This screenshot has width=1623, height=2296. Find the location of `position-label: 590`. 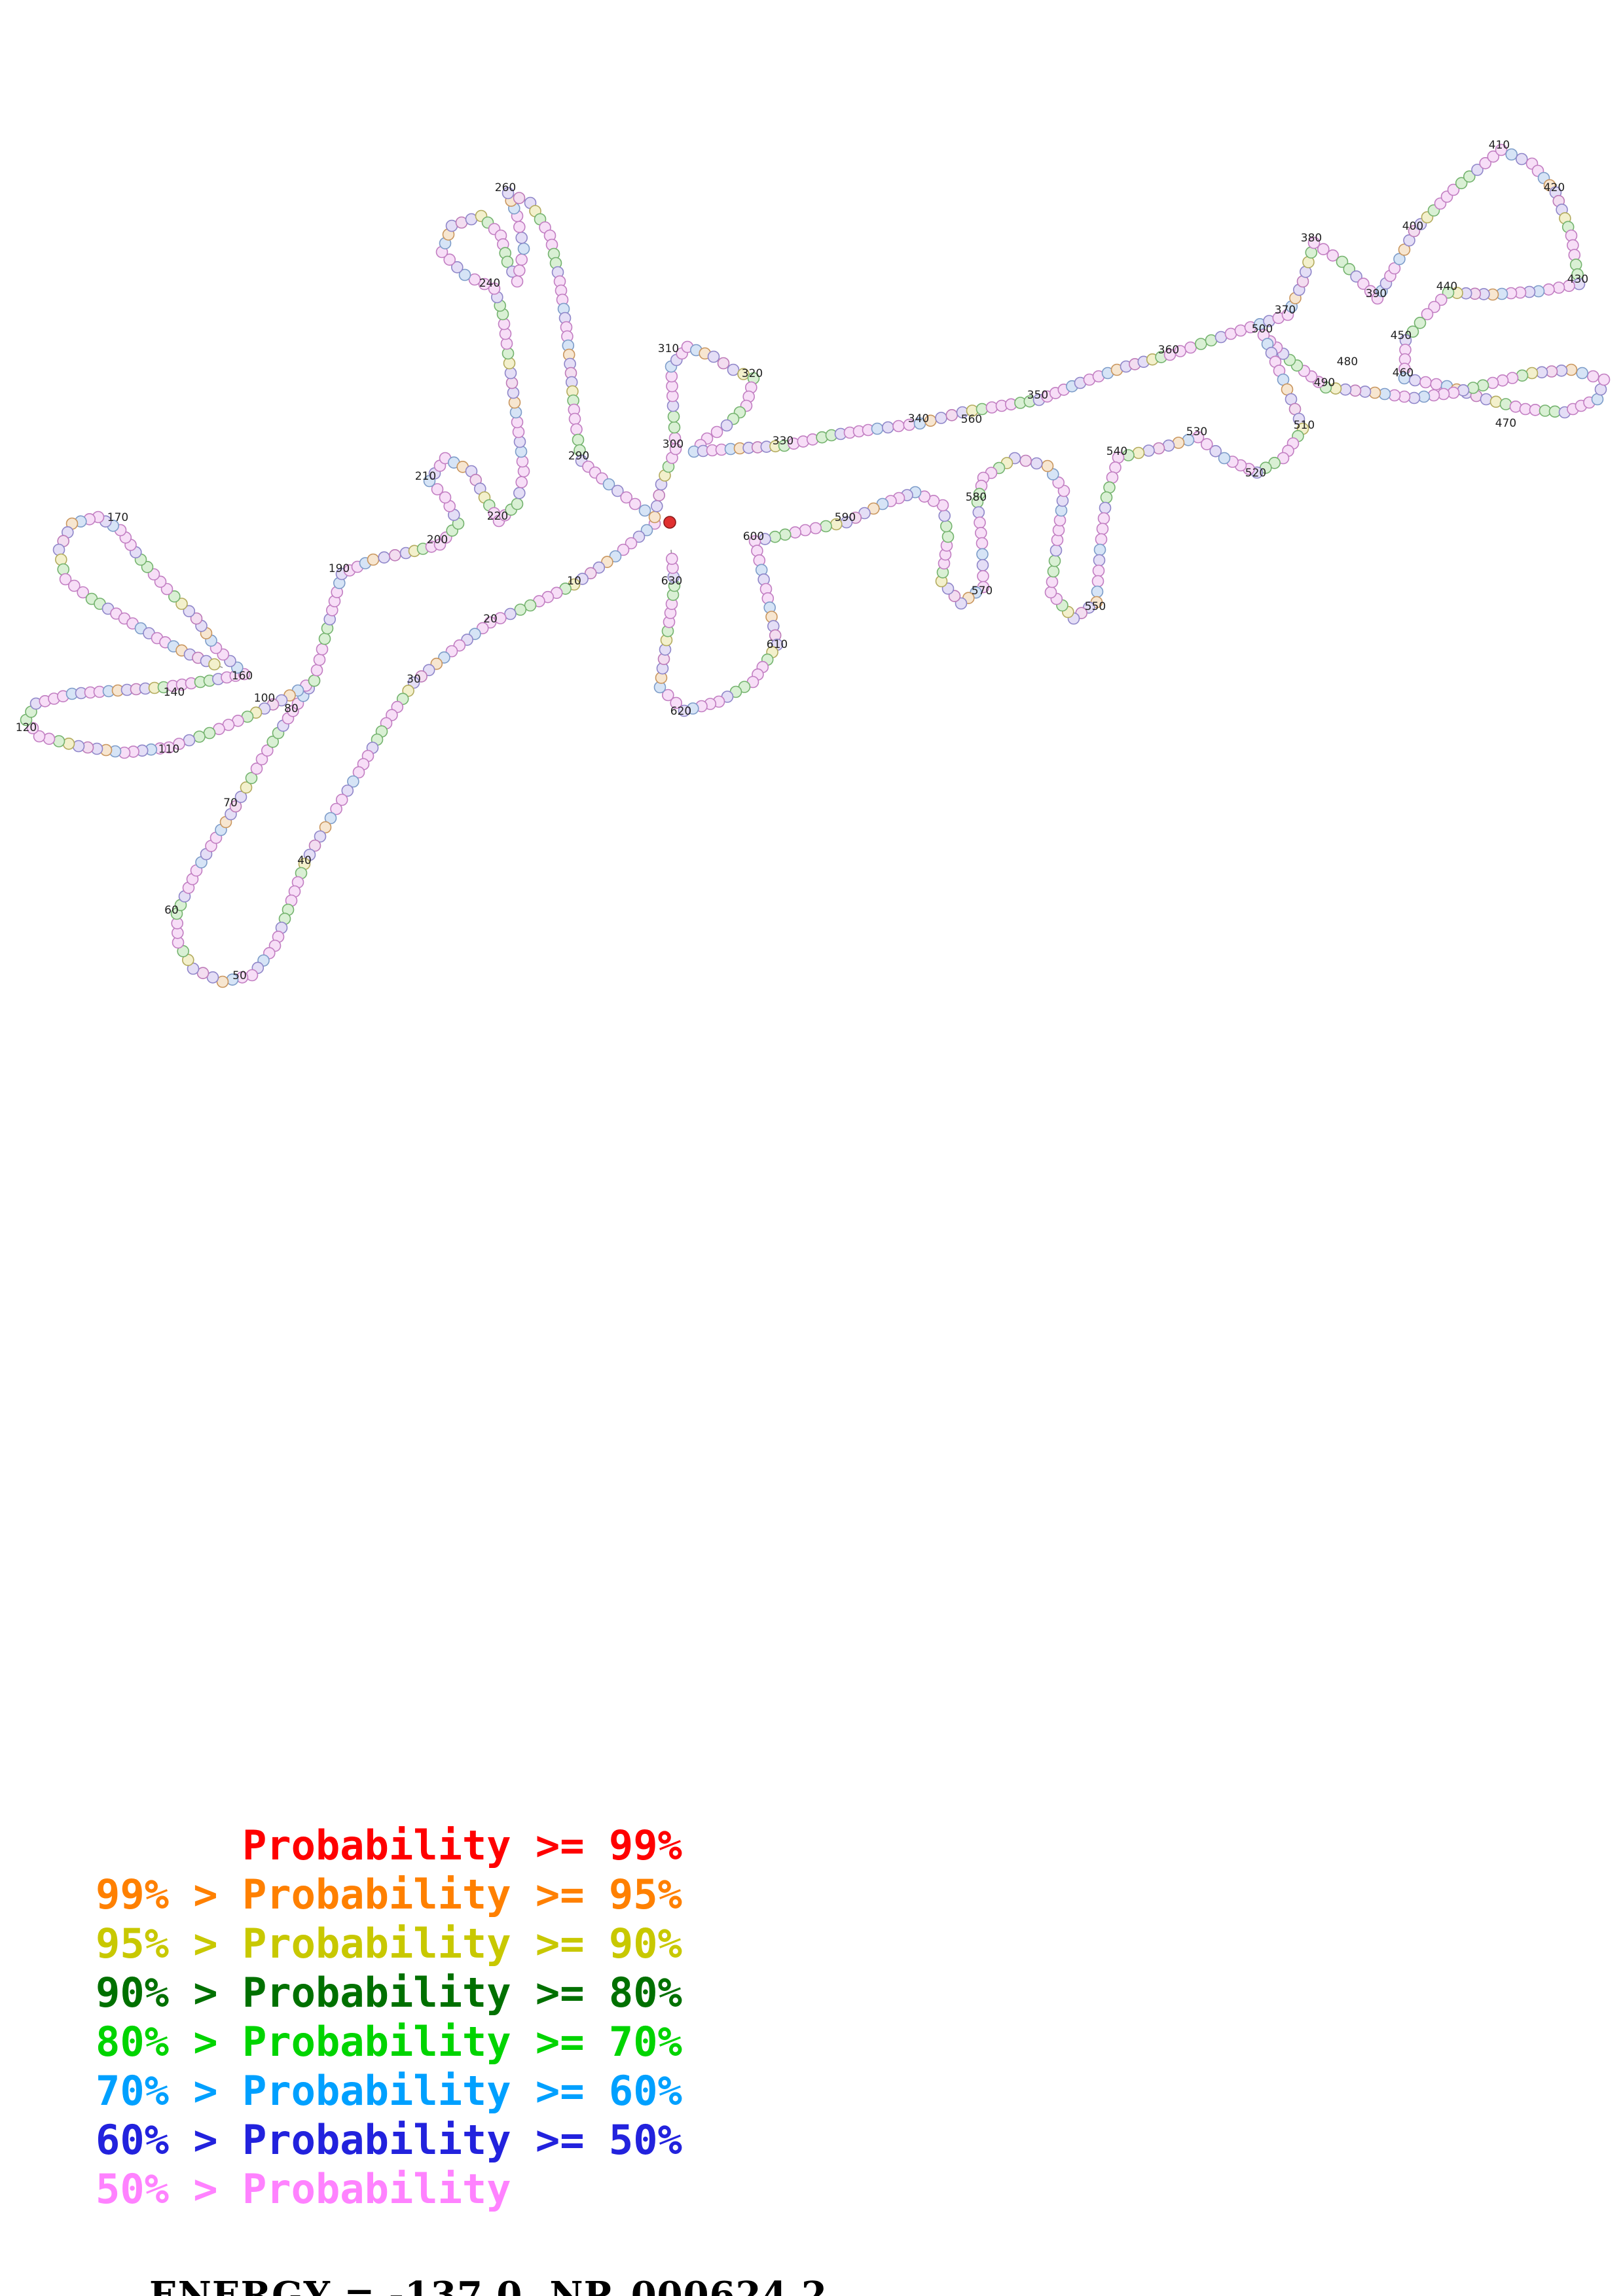

position-label: 590 is located at coordinates (845, 517).